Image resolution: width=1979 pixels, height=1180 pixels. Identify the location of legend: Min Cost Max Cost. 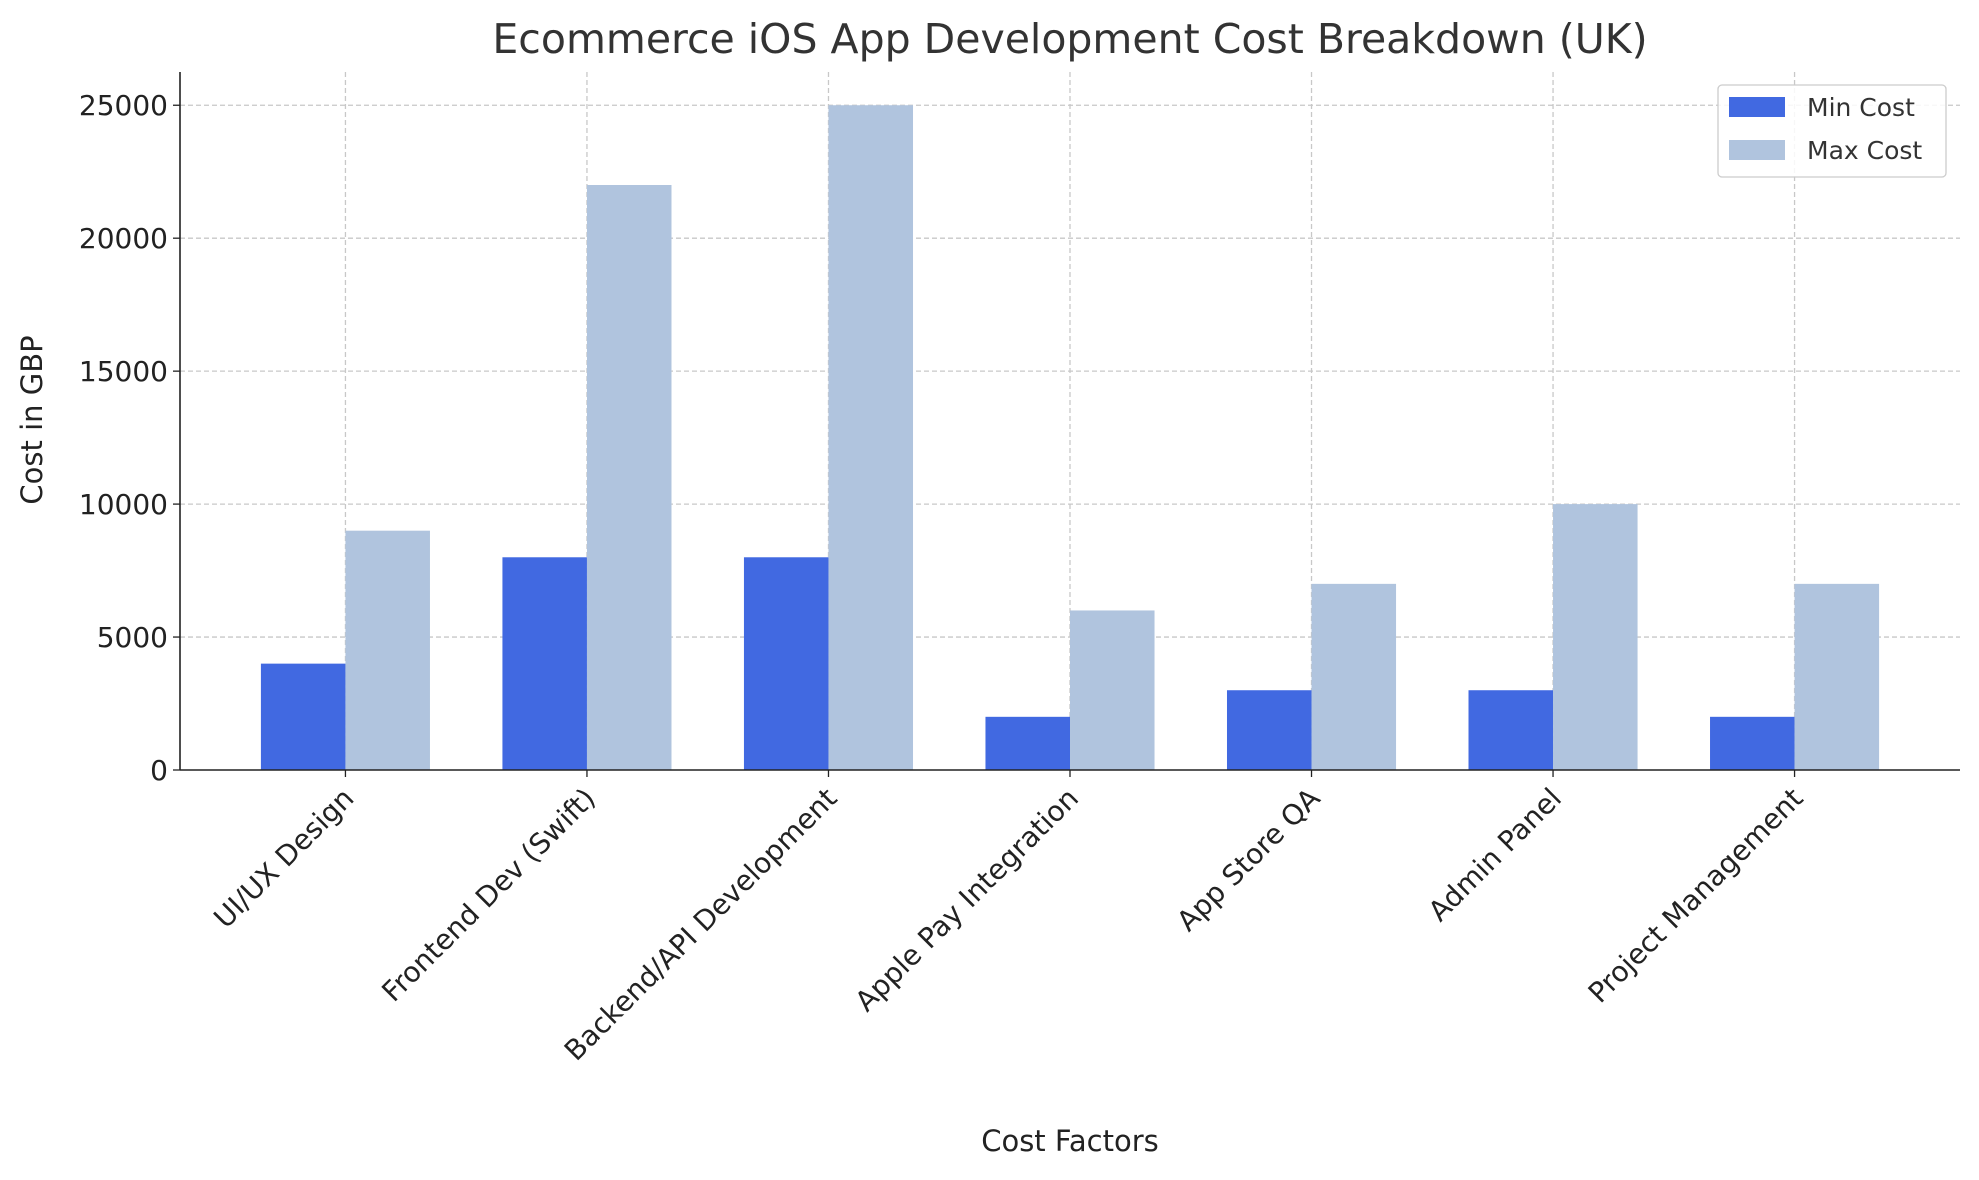
(1832, 131).